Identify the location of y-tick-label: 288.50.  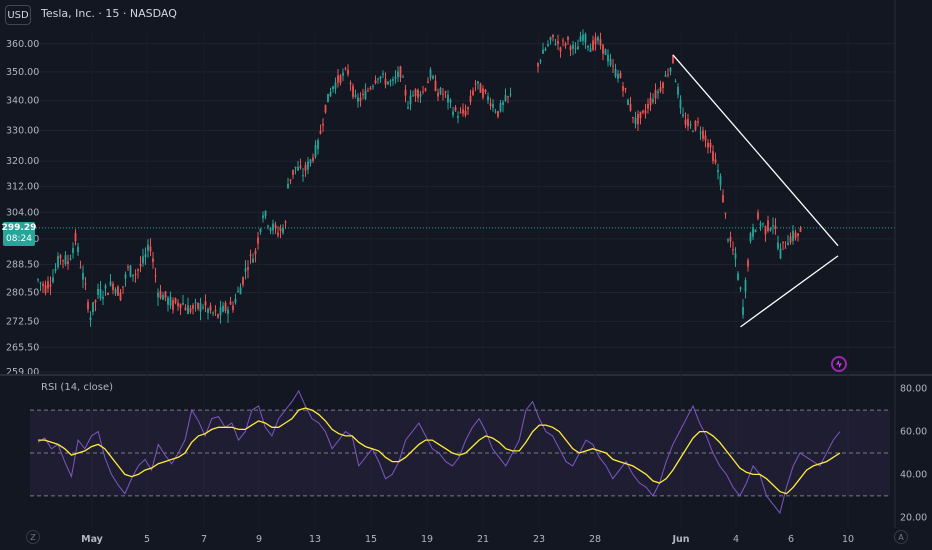
(22, 264).